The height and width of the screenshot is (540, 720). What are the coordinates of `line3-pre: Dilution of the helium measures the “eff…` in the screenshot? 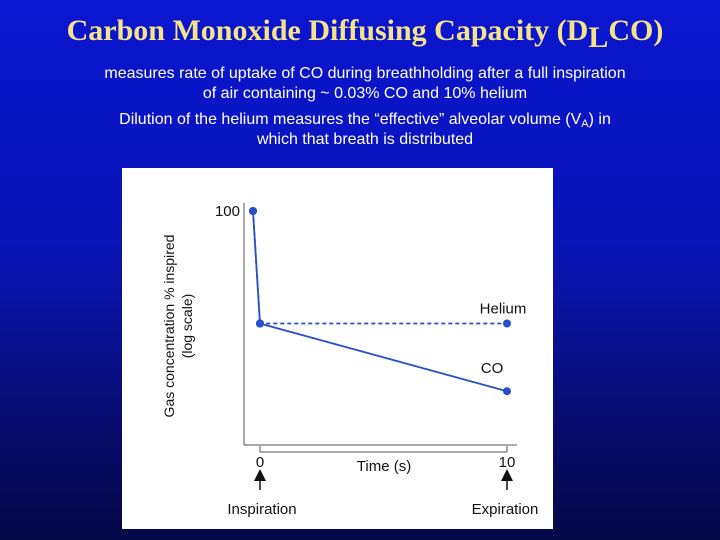 It's located at (350, 119).